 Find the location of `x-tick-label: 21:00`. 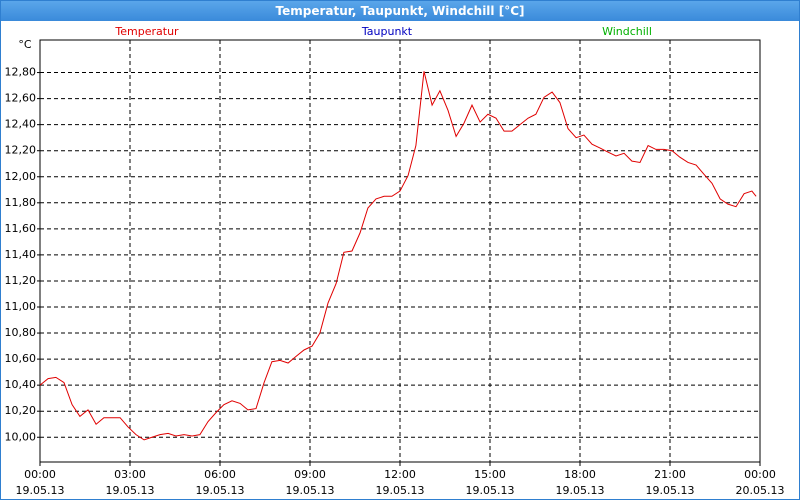

x-tick-label: 21:00 is located at coordinates (670, 474).